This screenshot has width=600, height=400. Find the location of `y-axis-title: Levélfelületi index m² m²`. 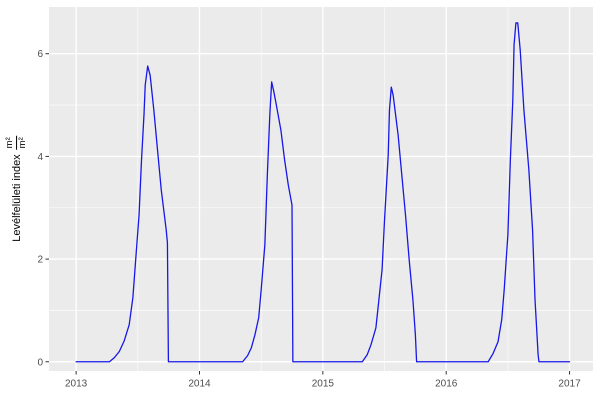

y-axis-title: Levélfelületi index m² m² is located at coordinates (16, 189).